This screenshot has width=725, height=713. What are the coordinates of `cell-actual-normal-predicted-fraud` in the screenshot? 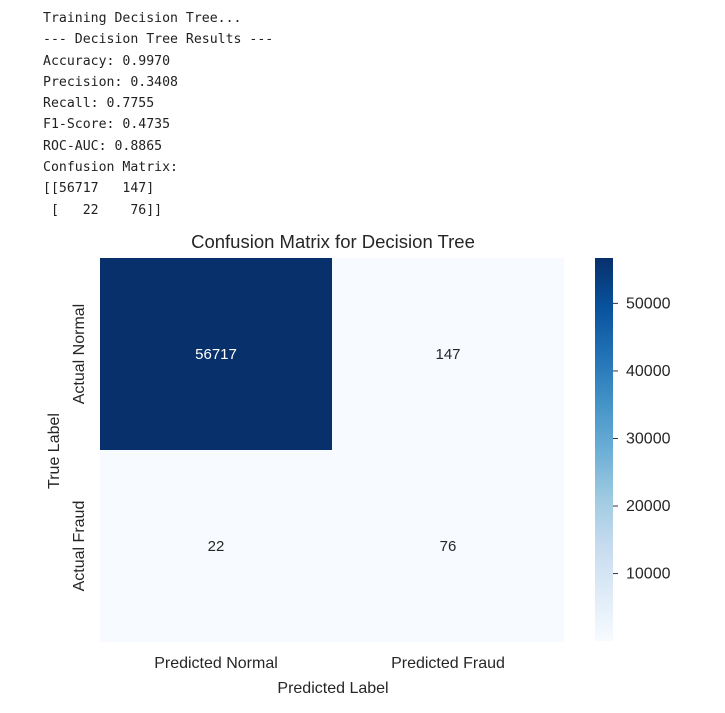 It's located at (448, 354).